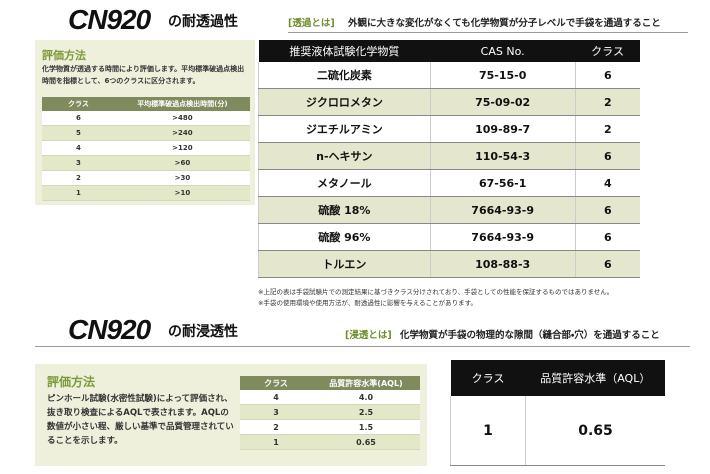 This screenshot has width=710, height=474. Describe the element at coordinates (344, 264) in the screenshot. I see `cell: トルエン` at that location.